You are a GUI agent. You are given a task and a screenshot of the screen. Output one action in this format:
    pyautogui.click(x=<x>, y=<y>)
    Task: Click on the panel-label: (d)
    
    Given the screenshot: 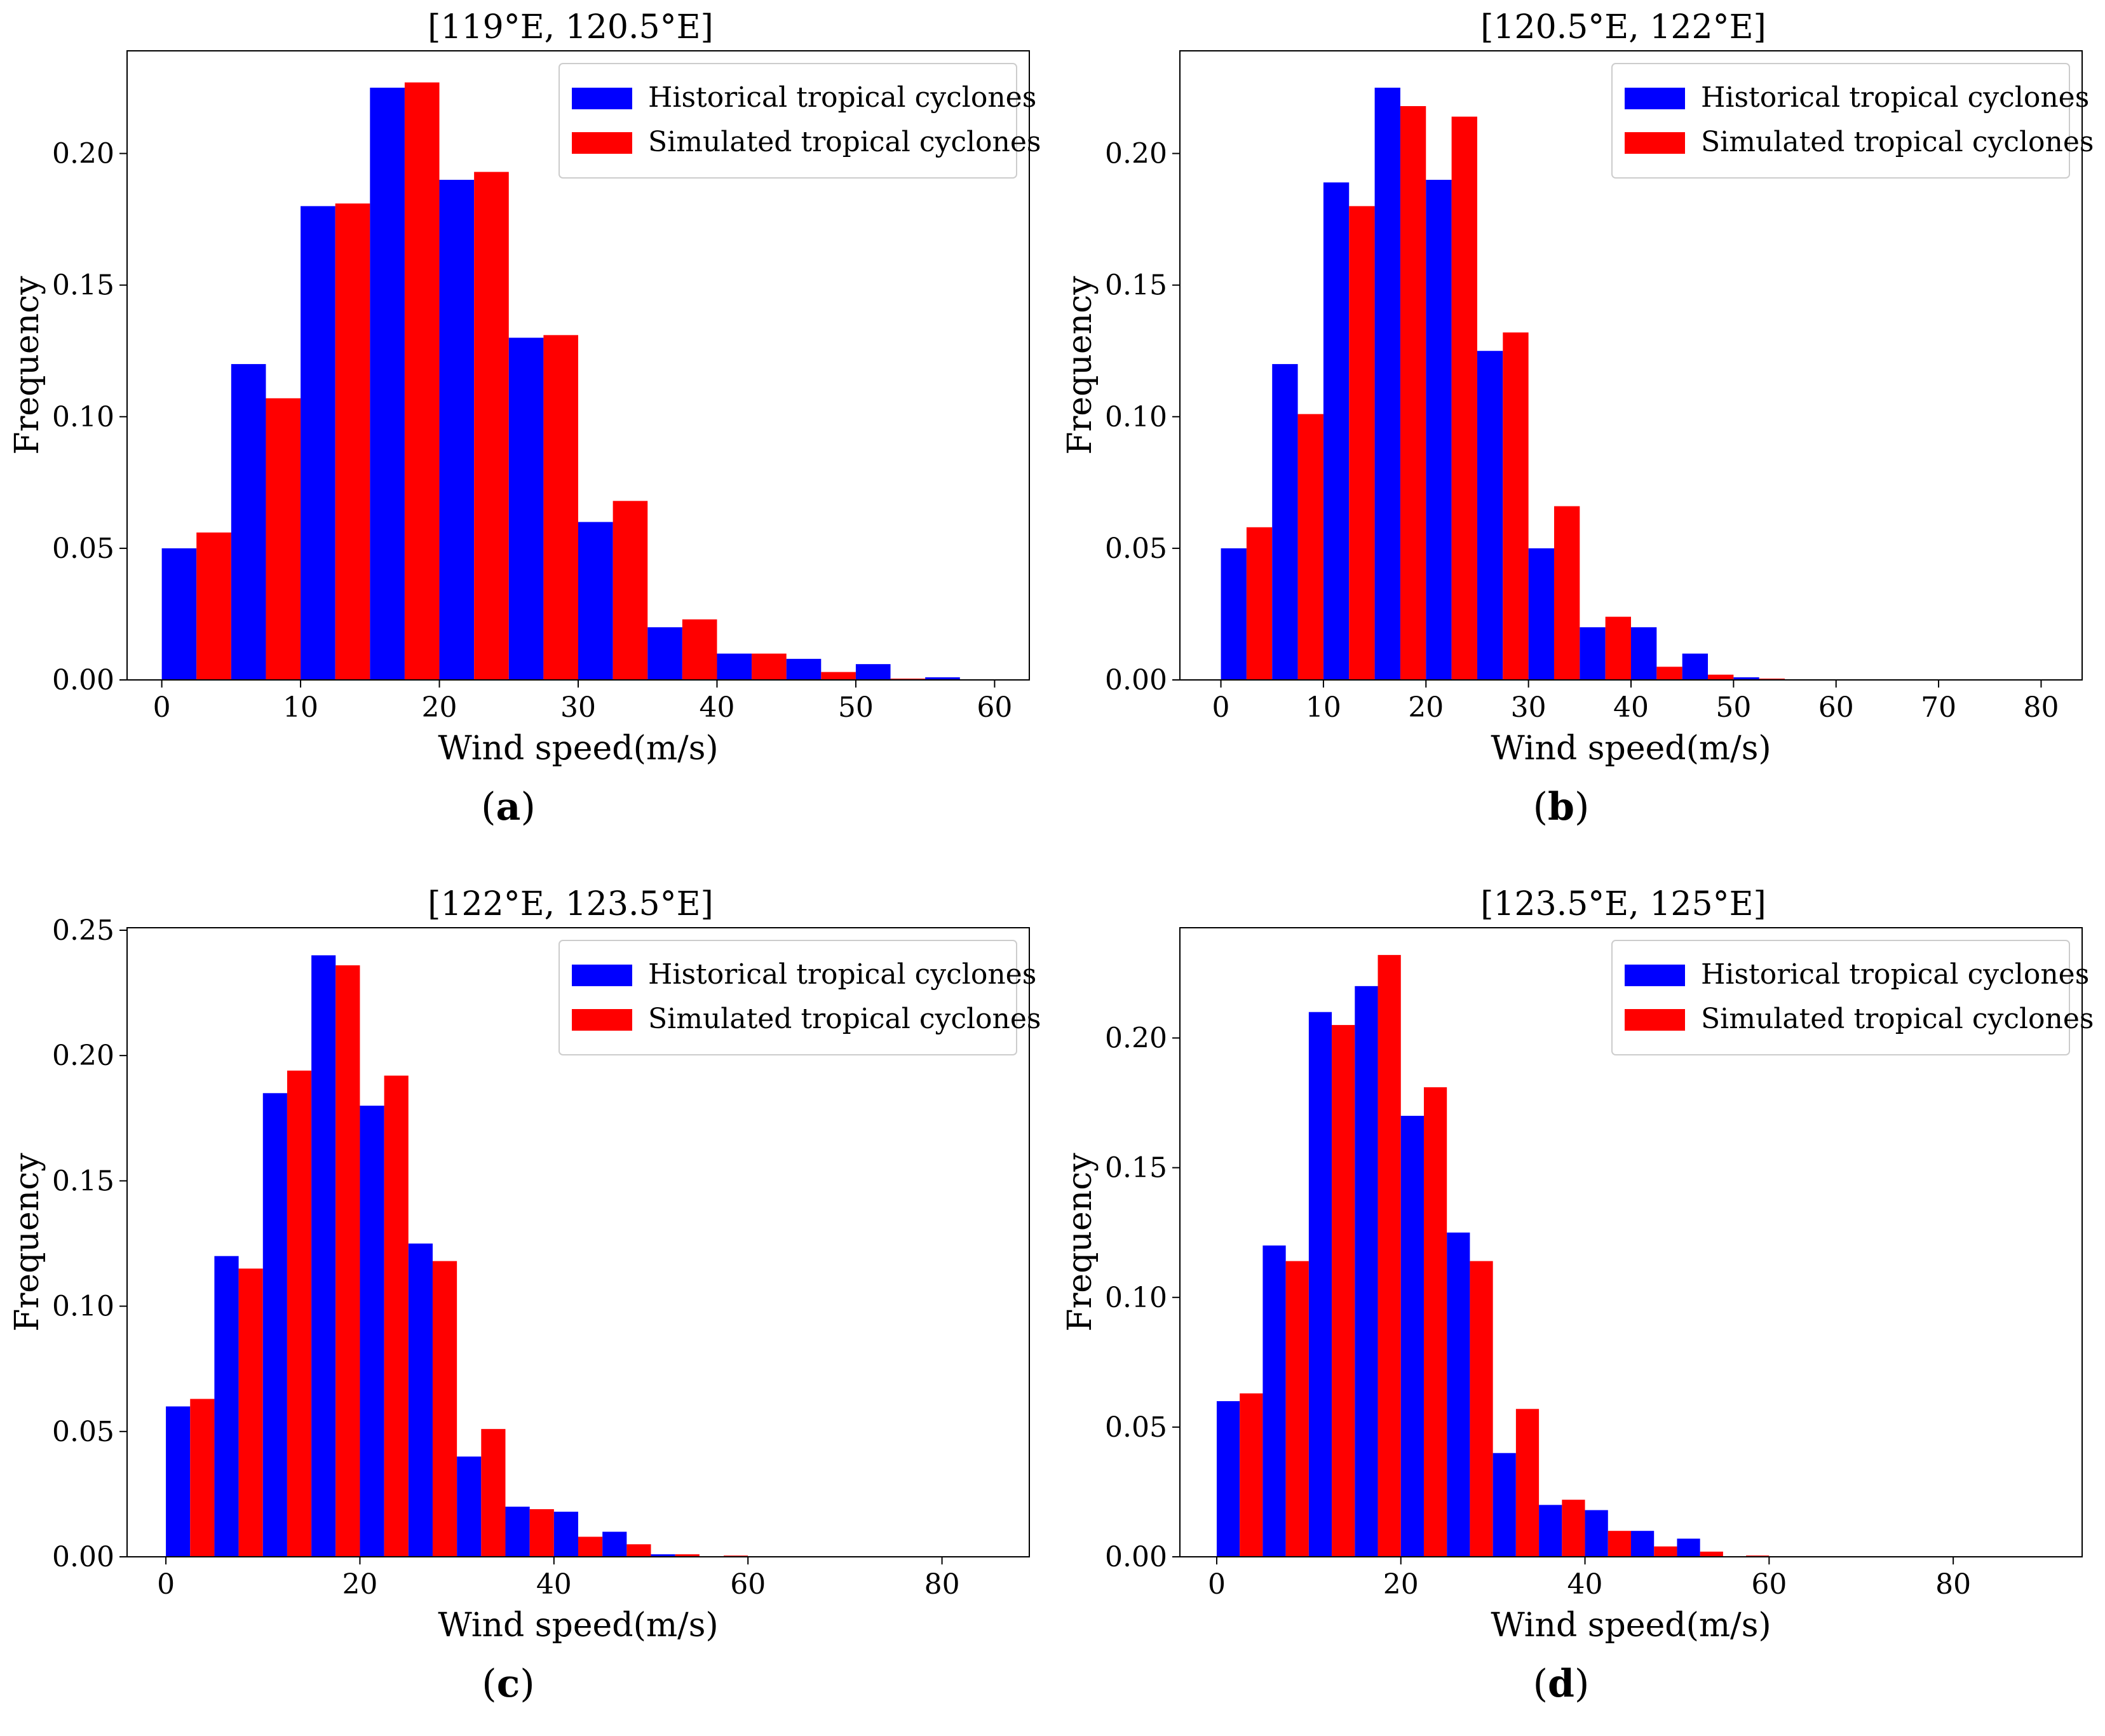 What is the action you would take?
    pyautogui.click(x=1561, y=1684)
    